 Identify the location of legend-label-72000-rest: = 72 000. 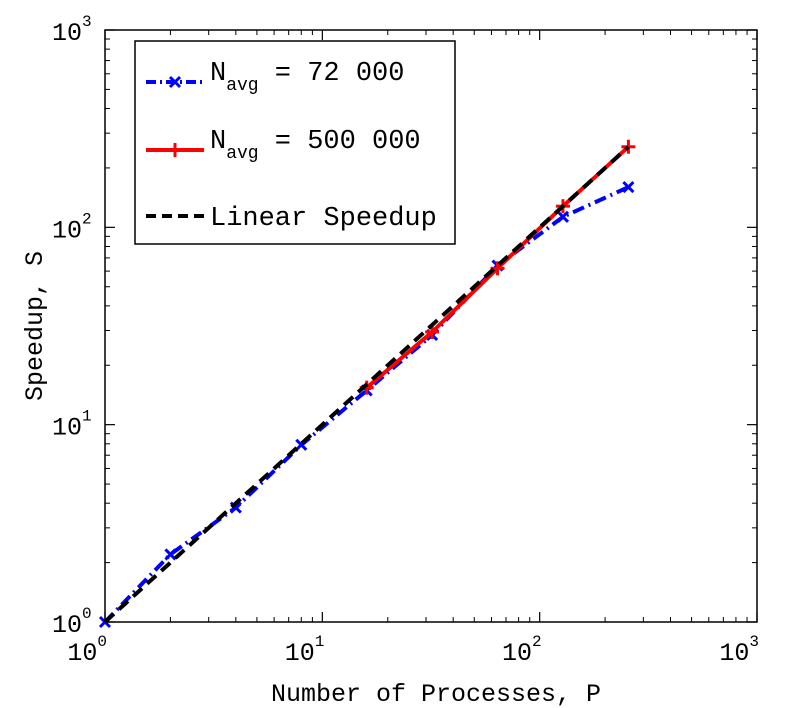
(332, 74).